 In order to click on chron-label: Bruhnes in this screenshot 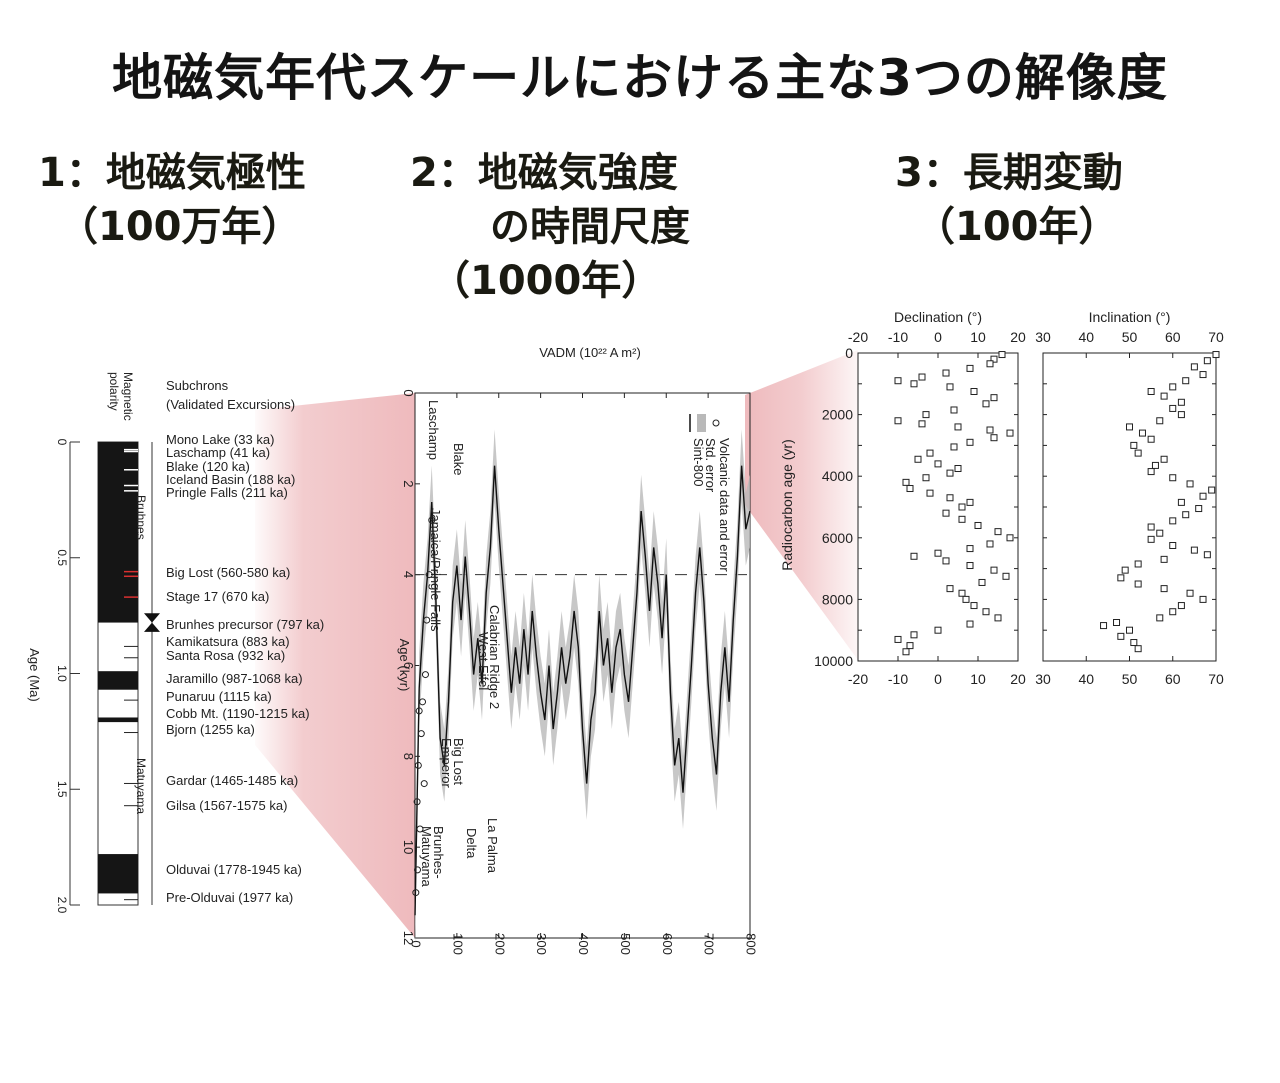, I will do `click(141, 517)`.